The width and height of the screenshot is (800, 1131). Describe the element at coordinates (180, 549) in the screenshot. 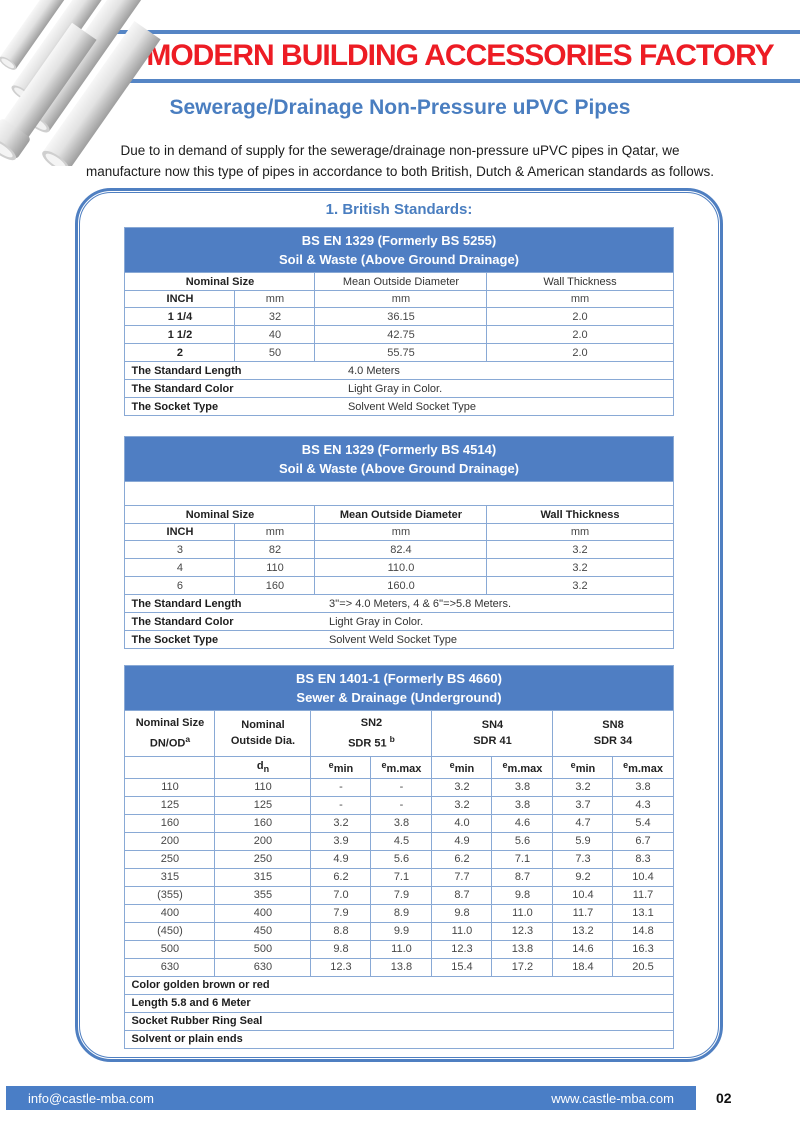

I see `size-cell: 3` at that location.